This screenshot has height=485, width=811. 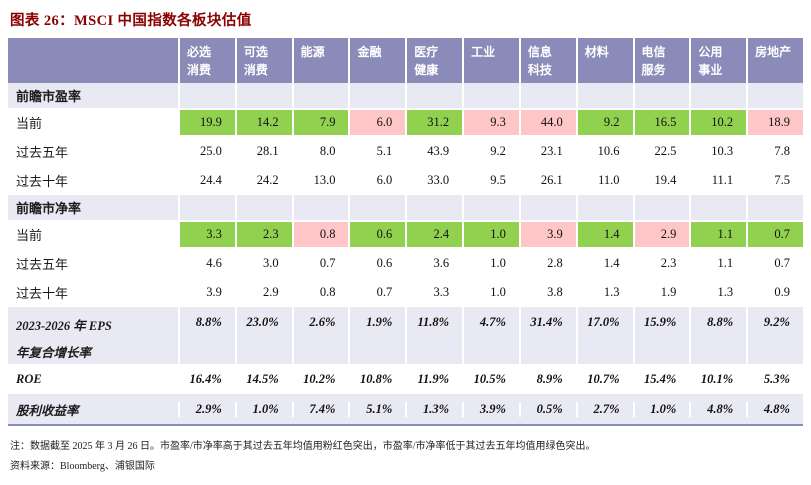 What do you see at coordinates (490, 335) in the screenshot?
I see `value-cell: 4.7%` at bounding box center [490, 335].